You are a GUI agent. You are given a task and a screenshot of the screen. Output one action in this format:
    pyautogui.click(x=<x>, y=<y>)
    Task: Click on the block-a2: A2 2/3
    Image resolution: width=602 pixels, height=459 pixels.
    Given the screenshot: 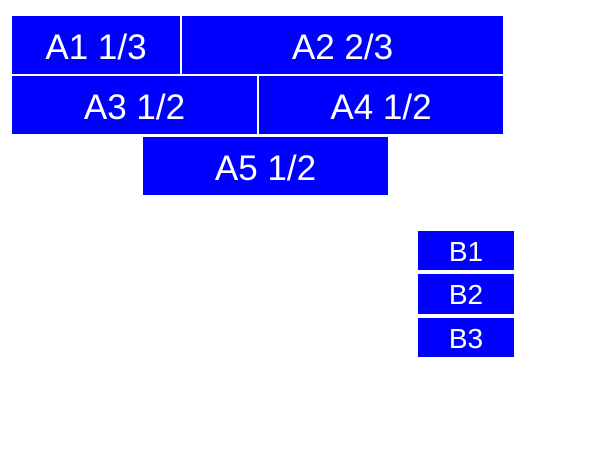 What is the action you would take?
    pyautogui.click(x=342, y=45)
    